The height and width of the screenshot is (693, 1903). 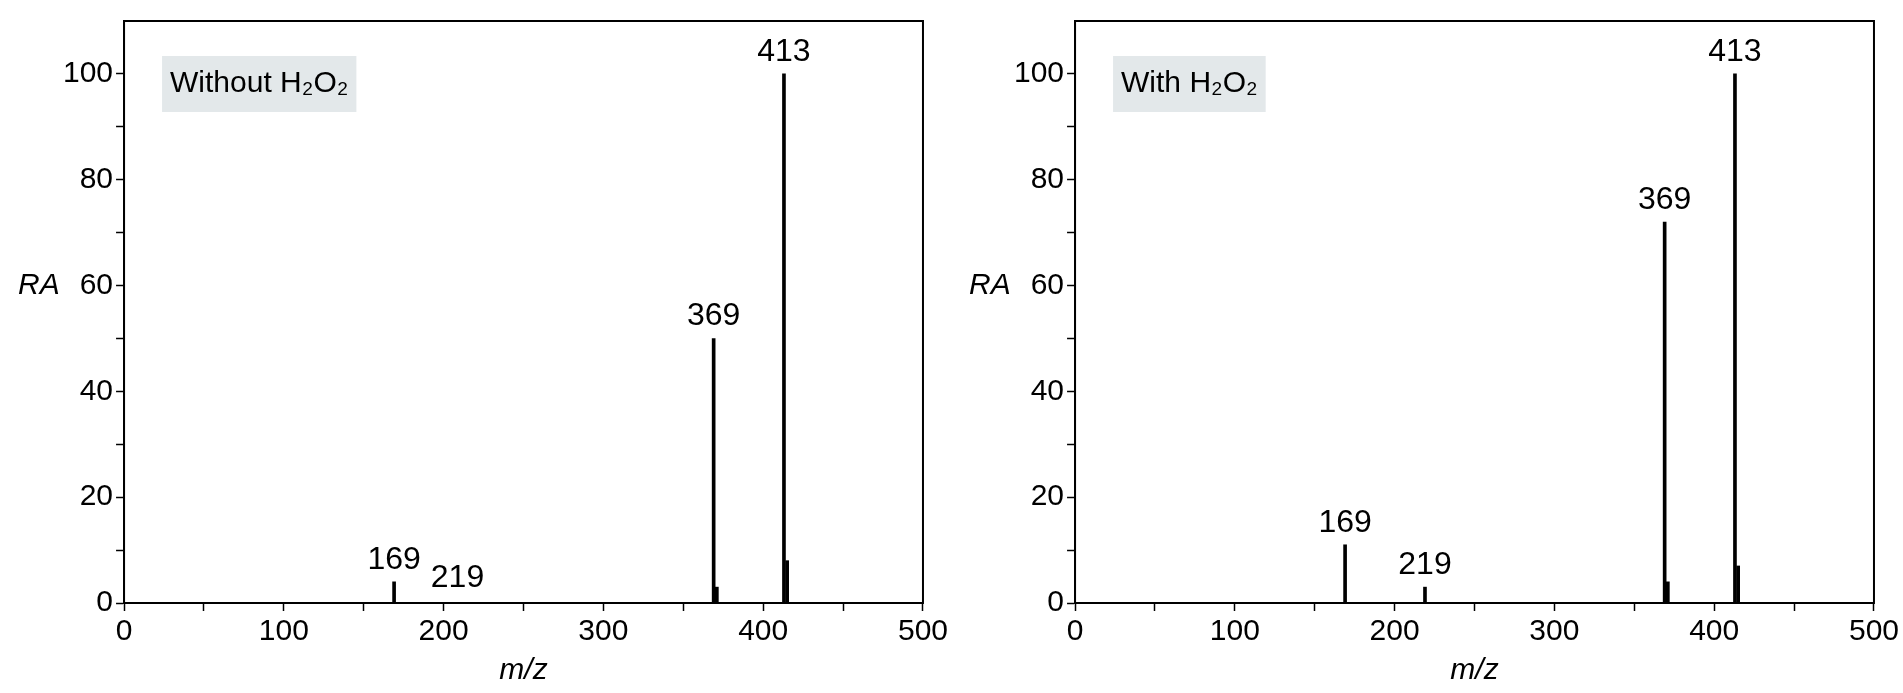 What do you see at coordinates (1189, 82) in the screenshot?
I see `text: With H₂O₂` at bounding box center [1189, 82].